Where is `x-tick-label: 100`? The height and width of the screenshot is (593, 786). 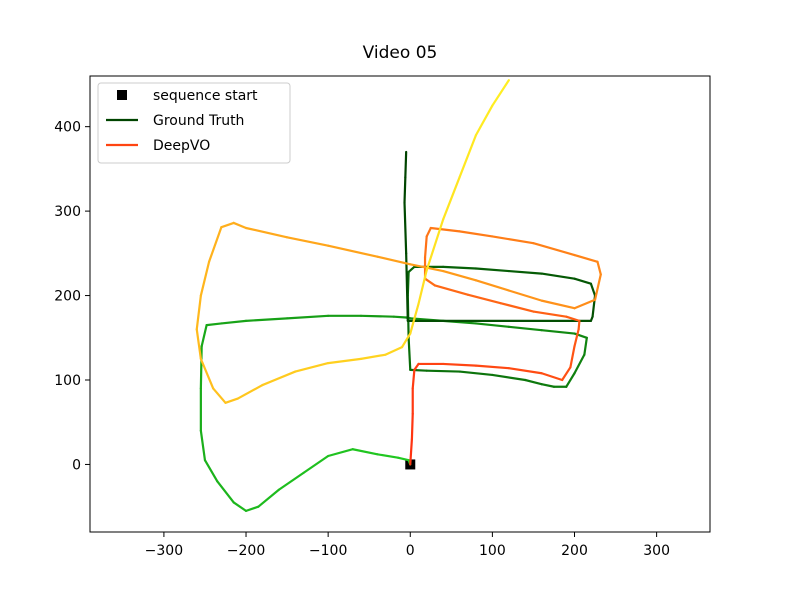
x-tick-label: 100 is located at coordinates (492, 551).